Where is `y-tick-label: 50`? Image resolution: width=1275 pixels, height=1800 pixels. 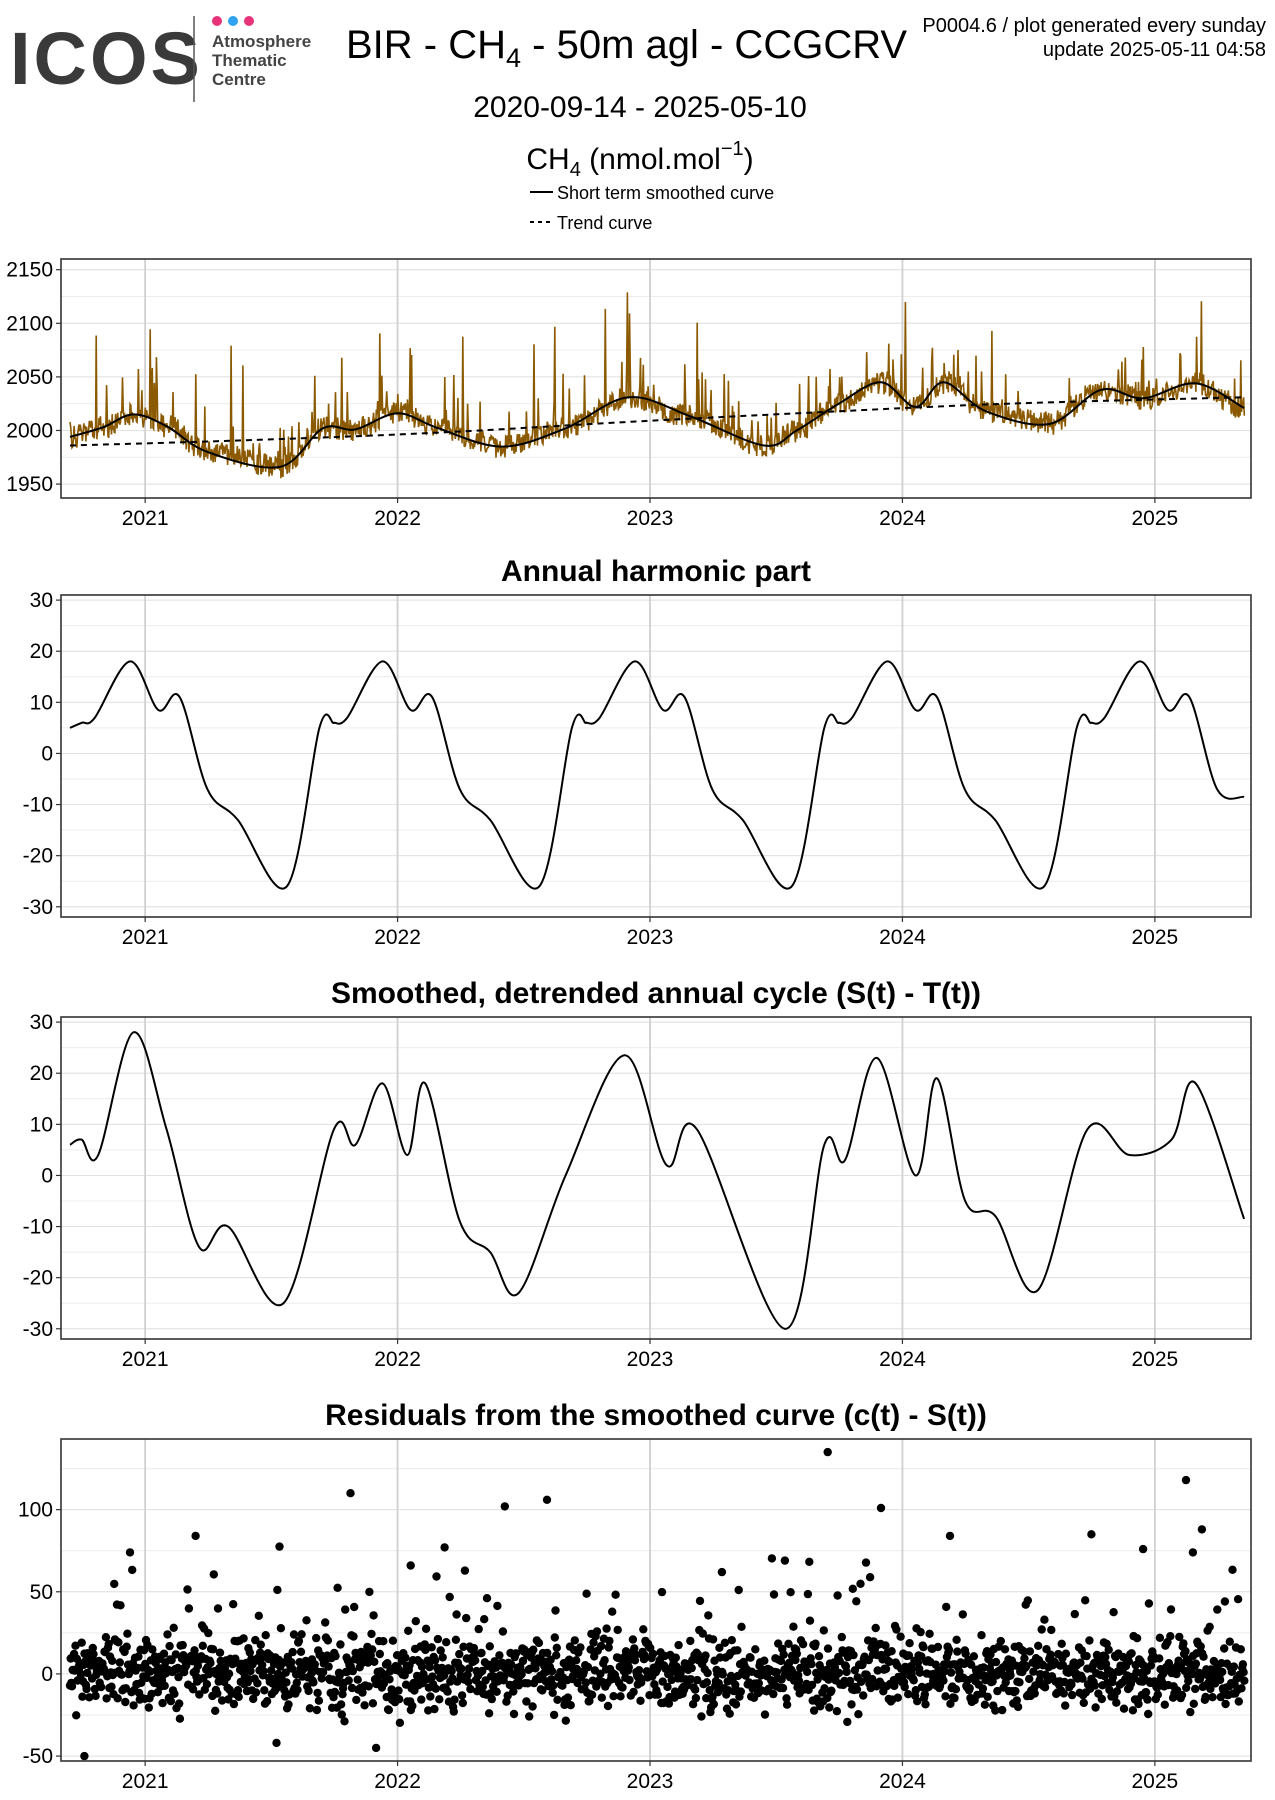
y-tick-label: 50 is located at coordinates (41, 1592).